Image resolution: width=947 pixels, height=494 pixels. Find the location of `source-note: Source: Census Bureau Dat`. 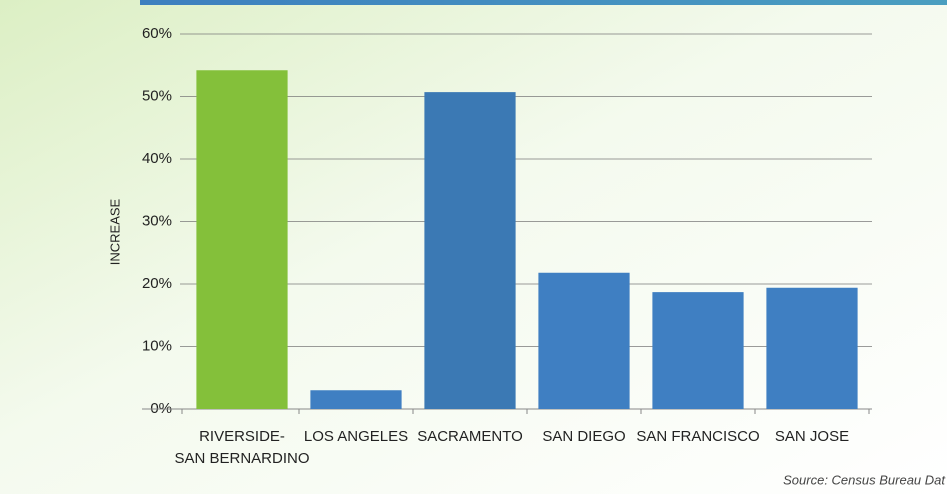

source-note: Source: Census Bureau Dat is located at coordinates (864, 479).